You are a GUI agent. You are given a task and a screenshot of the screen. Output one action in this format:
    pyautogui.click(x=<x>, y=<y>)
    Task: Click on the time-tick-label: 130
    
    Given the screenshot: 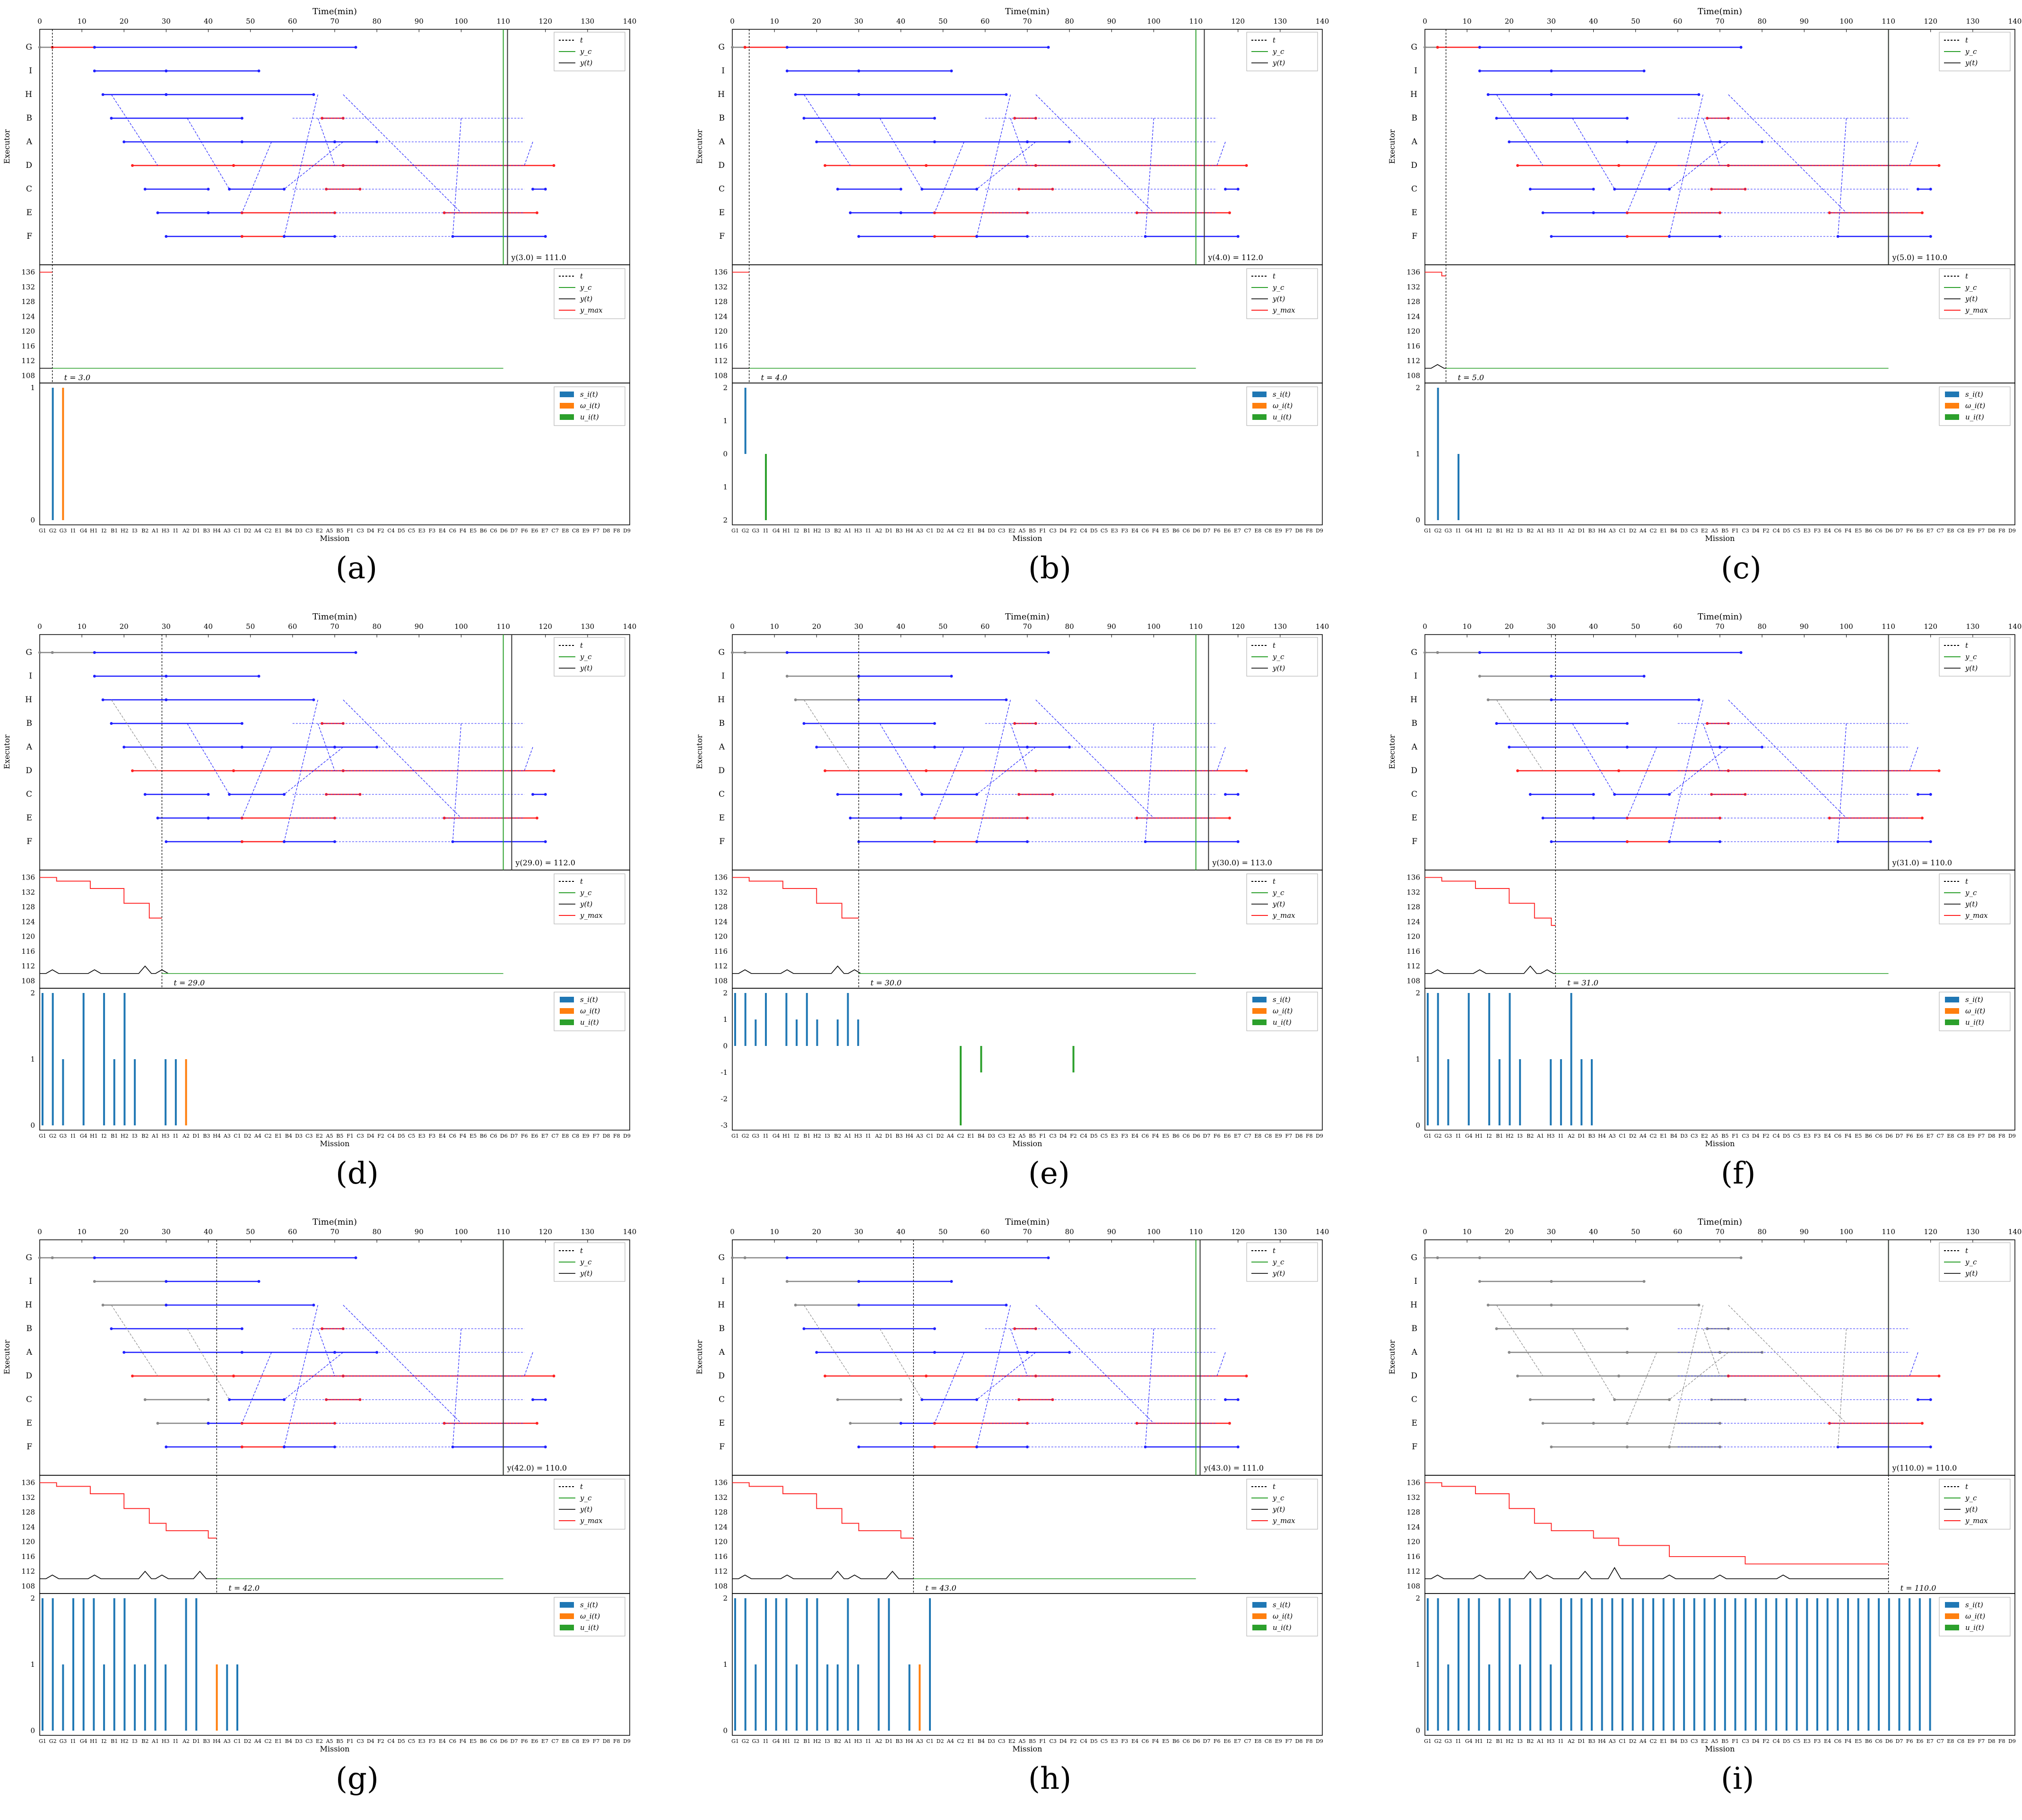 What is the action you would take?
    pyautogui.click(x=1973, y=22)
    